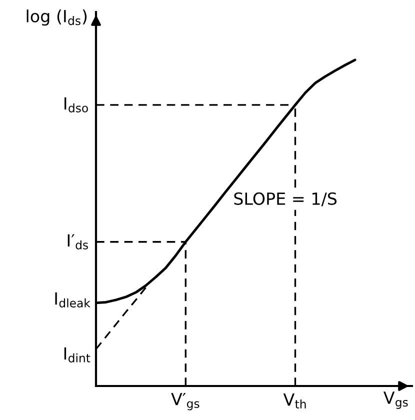 Image resolution: width=415 pixels, height=420 pixels. I want to click on x-tick-label: V′$_{gs}$, so click(185, 401).